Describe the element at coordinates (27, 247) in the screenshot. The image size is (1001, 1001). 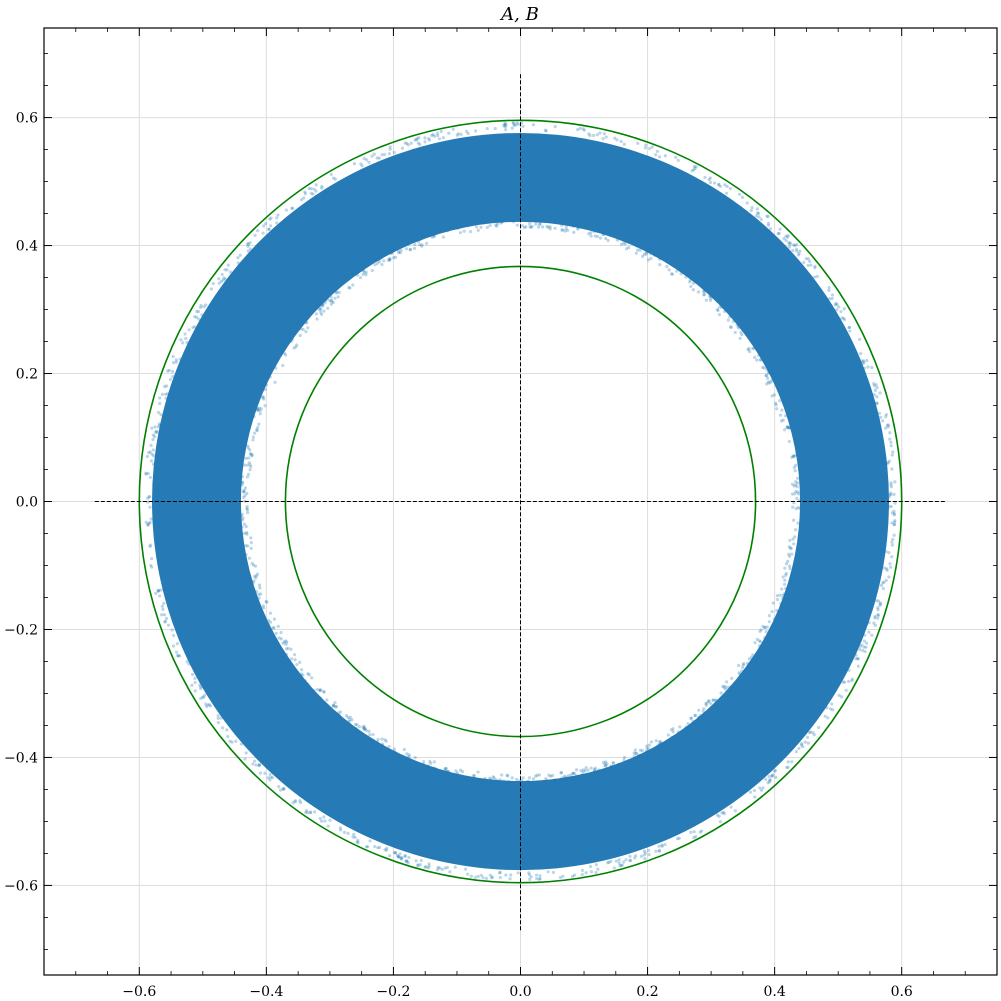
I see `y-tick-label: 0.4` at that location.